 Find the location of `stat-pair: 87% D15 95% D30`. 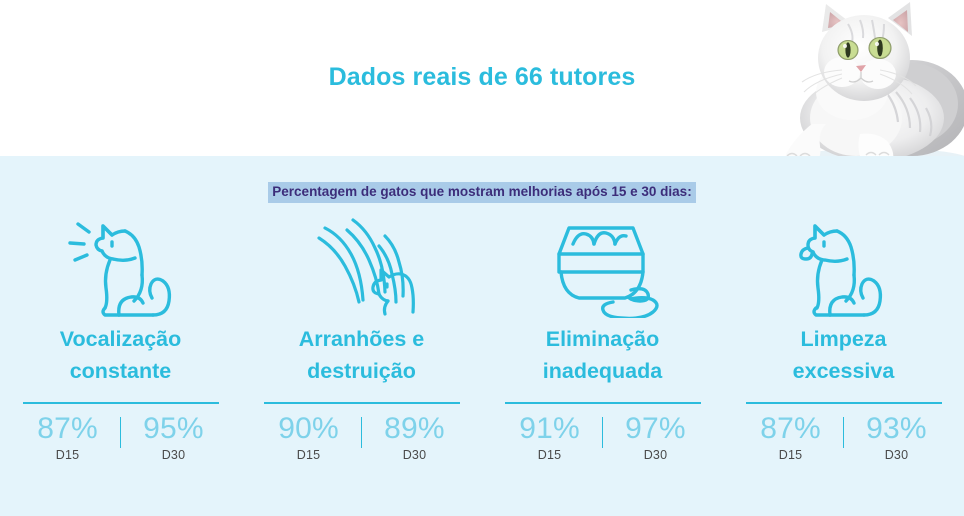

stat-pair: 87% D15 95% D30 is located at coordinates (121, 437).